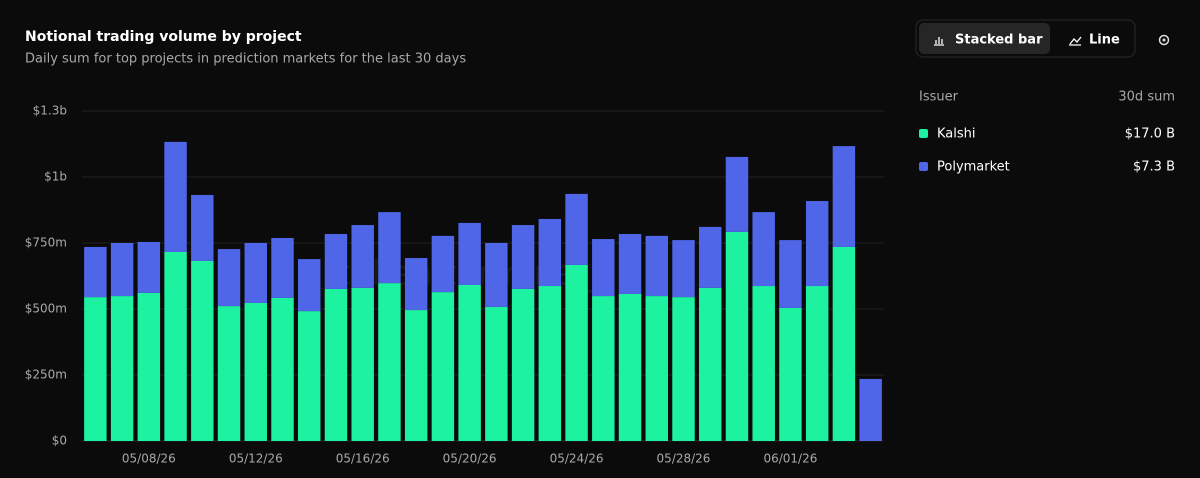 This screenshot has height=478, width=1200. I want to click on view-button-active, so click(984, 38).